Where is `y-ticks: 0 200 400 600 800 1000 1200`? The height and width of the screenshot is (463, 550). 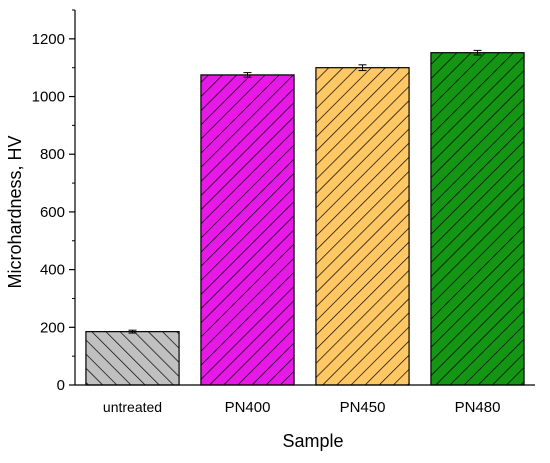 y-ticks: 0 200 400 600 800 1000 1200 is located at coordinates (53, 201).